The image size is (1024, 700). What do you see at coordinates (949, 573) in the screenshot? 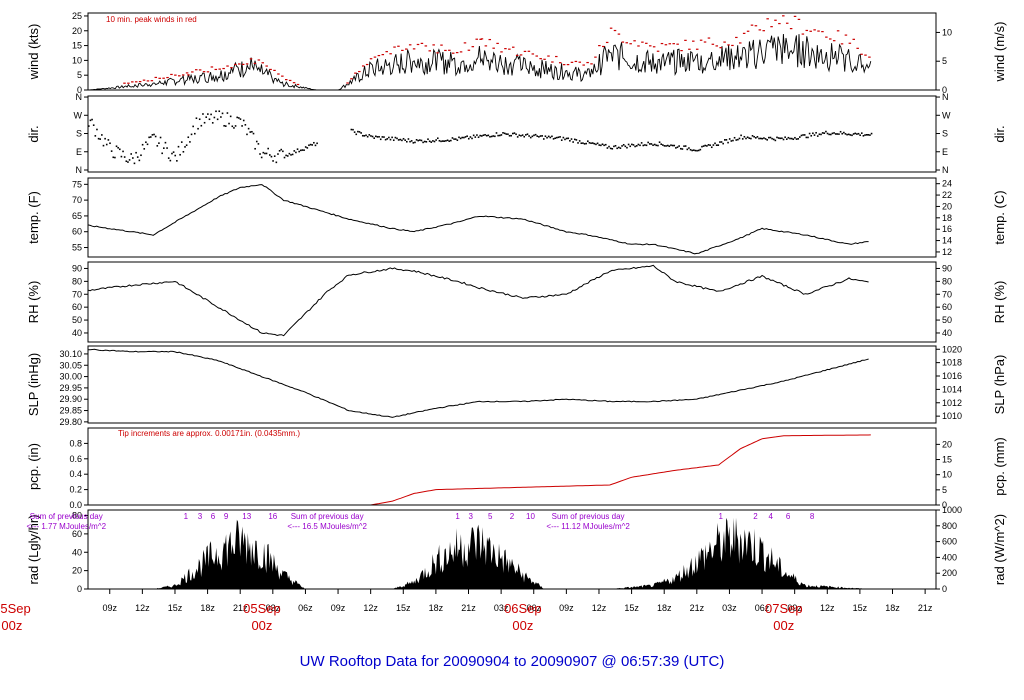
I see `tick-label-right: 200` at bounding box center [949, 573].